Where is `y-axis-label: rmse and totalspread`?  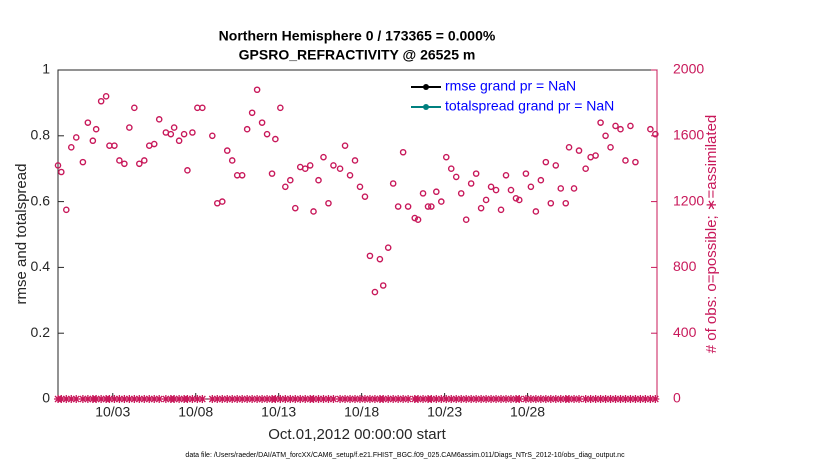
y-axis-label: rmse and totalspread is located at coordinates (21, 234).